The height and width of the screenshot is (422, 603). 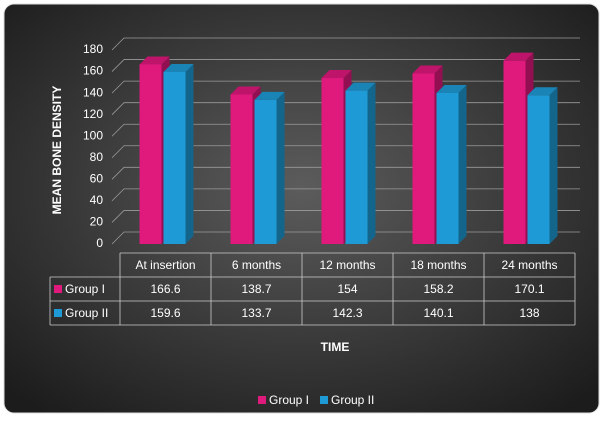 I want to click on y-tick-label: 40, so click(x=97, y=200).